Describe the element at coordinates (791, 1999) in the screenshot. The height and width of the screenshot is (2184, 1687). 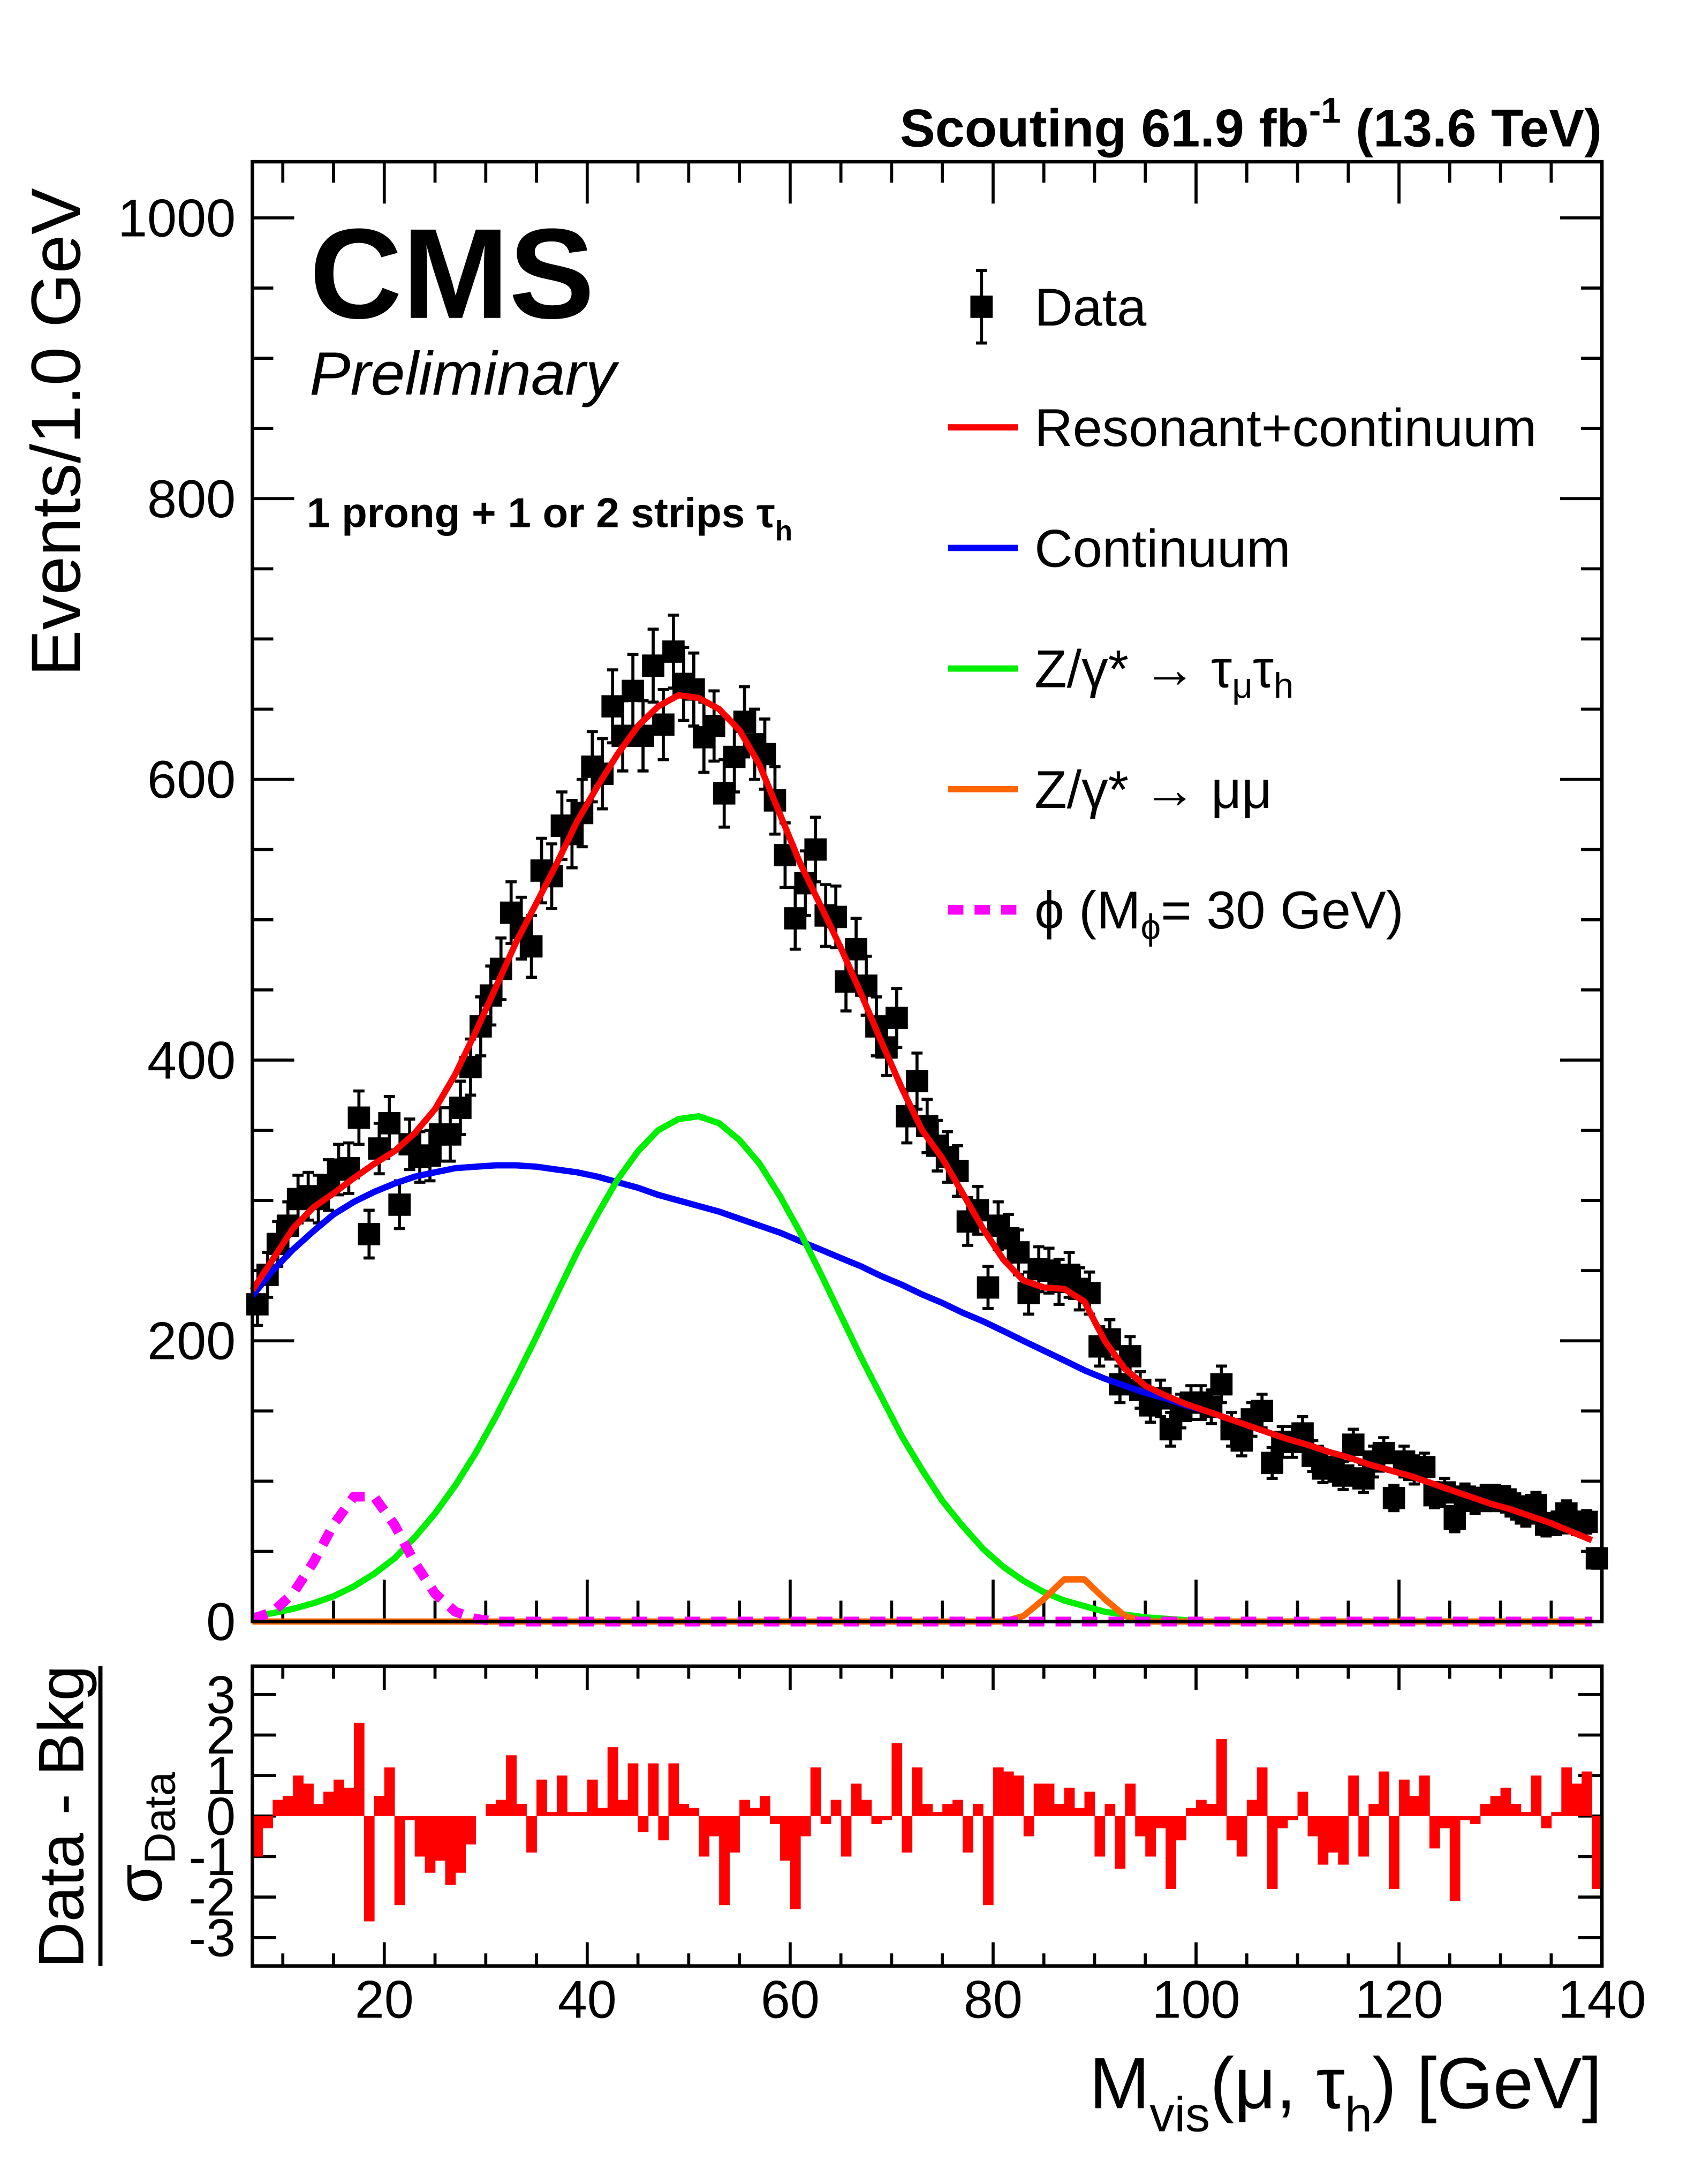
I see `x-tick-label: 60` at that location.